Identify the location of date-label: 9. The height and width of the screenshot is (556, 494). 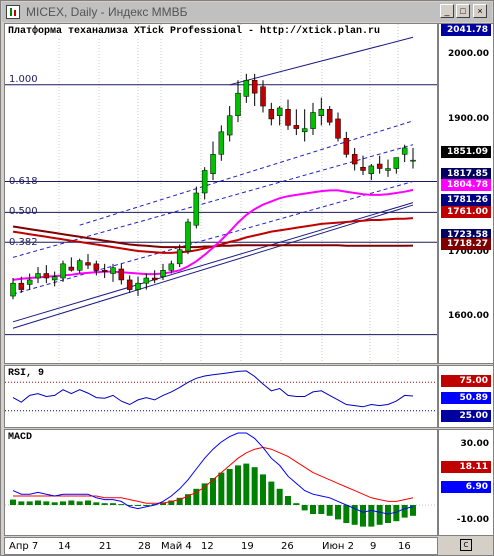
(373, 546).